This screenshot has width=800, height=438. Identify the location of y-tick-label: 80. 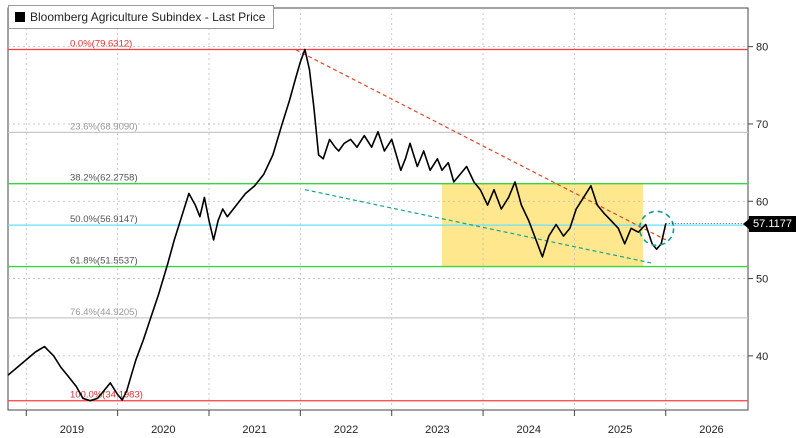
(762, 48).